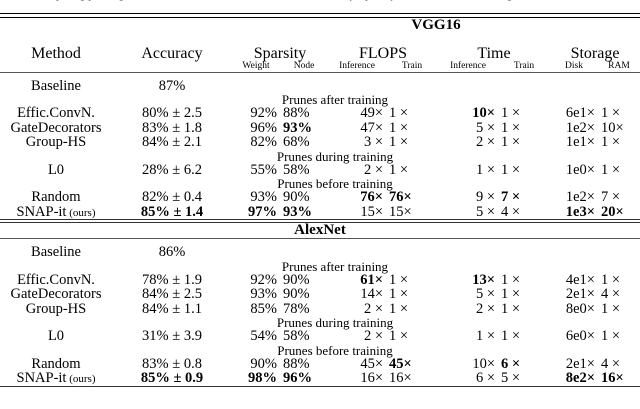 The image size is (640, 409). I want to click on phase-label-row: Prunes after training, so click(320, 266).